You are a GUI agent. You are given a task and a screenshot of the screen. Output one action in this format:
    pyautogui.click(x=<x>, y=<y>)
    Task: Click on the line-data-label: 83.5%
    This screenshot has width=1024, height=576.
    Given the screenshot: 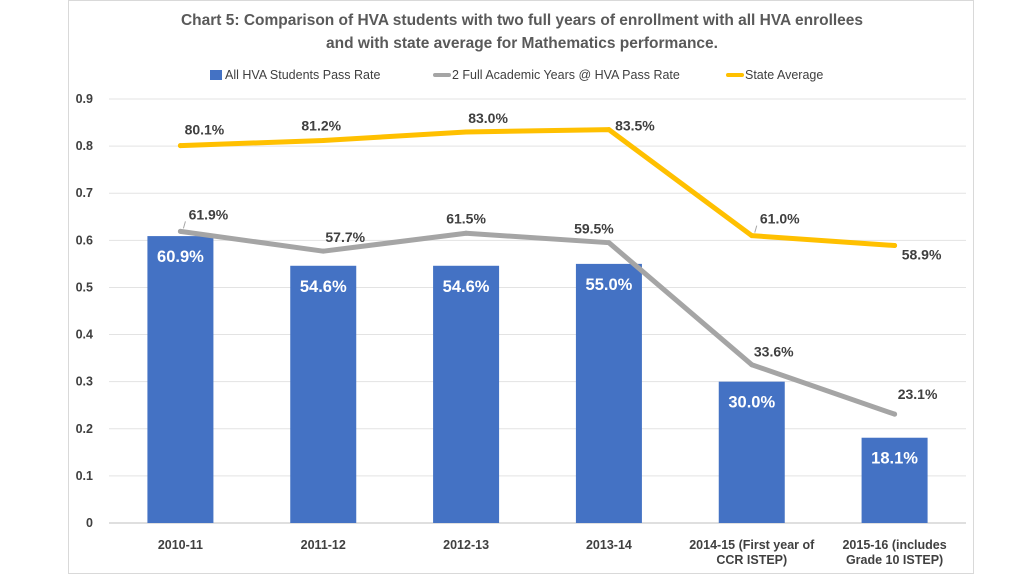 What is the action you would take?
    pyautogui.click(x=635, y=126)
    